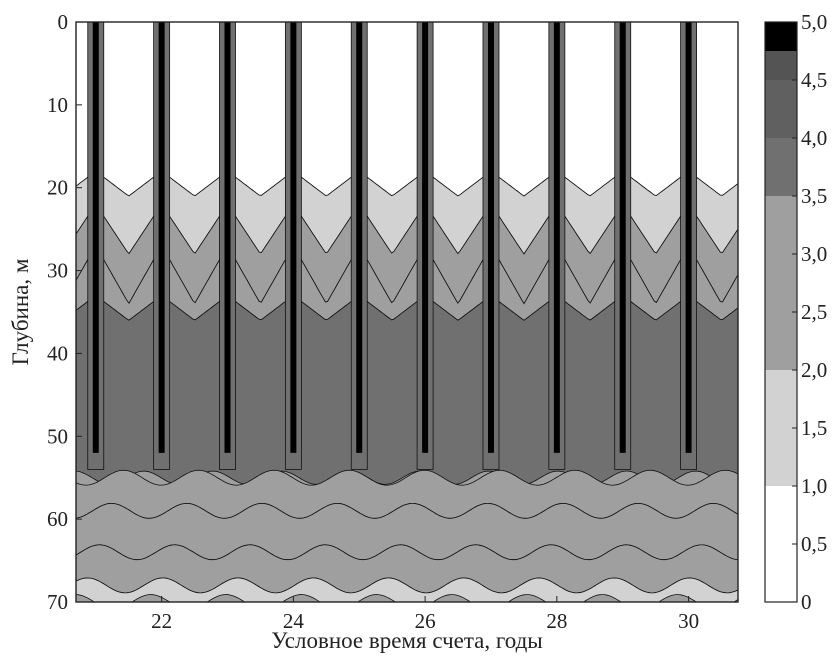 Image resolution: width=837 pixels, height=657 pixels. Describe the element at coordinates (57, 602) in the screenshot. I see `y-tick-label: 70` at that location.